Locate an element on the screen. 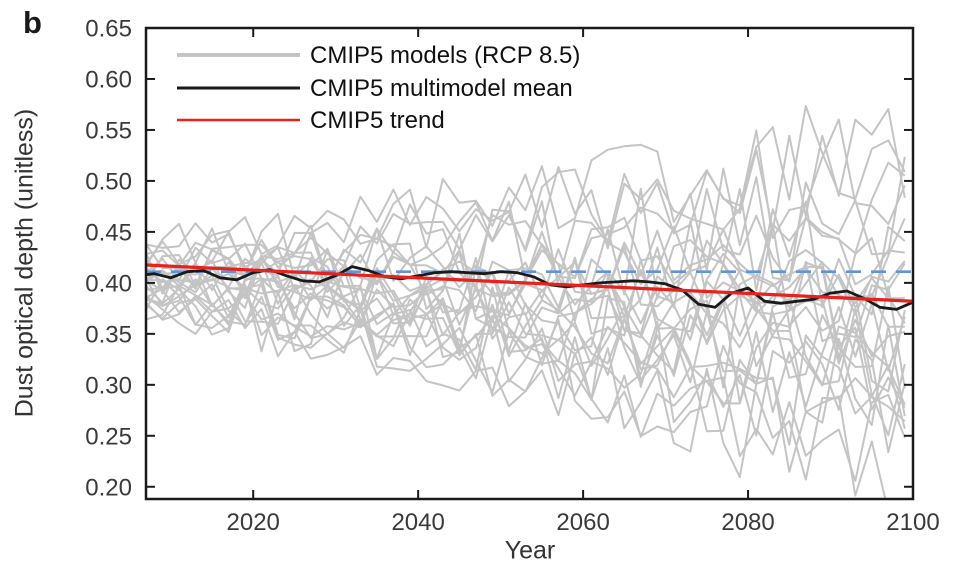 Image resolution: width=964 pixels, height=577 pixels. y-axis-title: Dust optical depth (unitless) is located at coordinates (24, 263).